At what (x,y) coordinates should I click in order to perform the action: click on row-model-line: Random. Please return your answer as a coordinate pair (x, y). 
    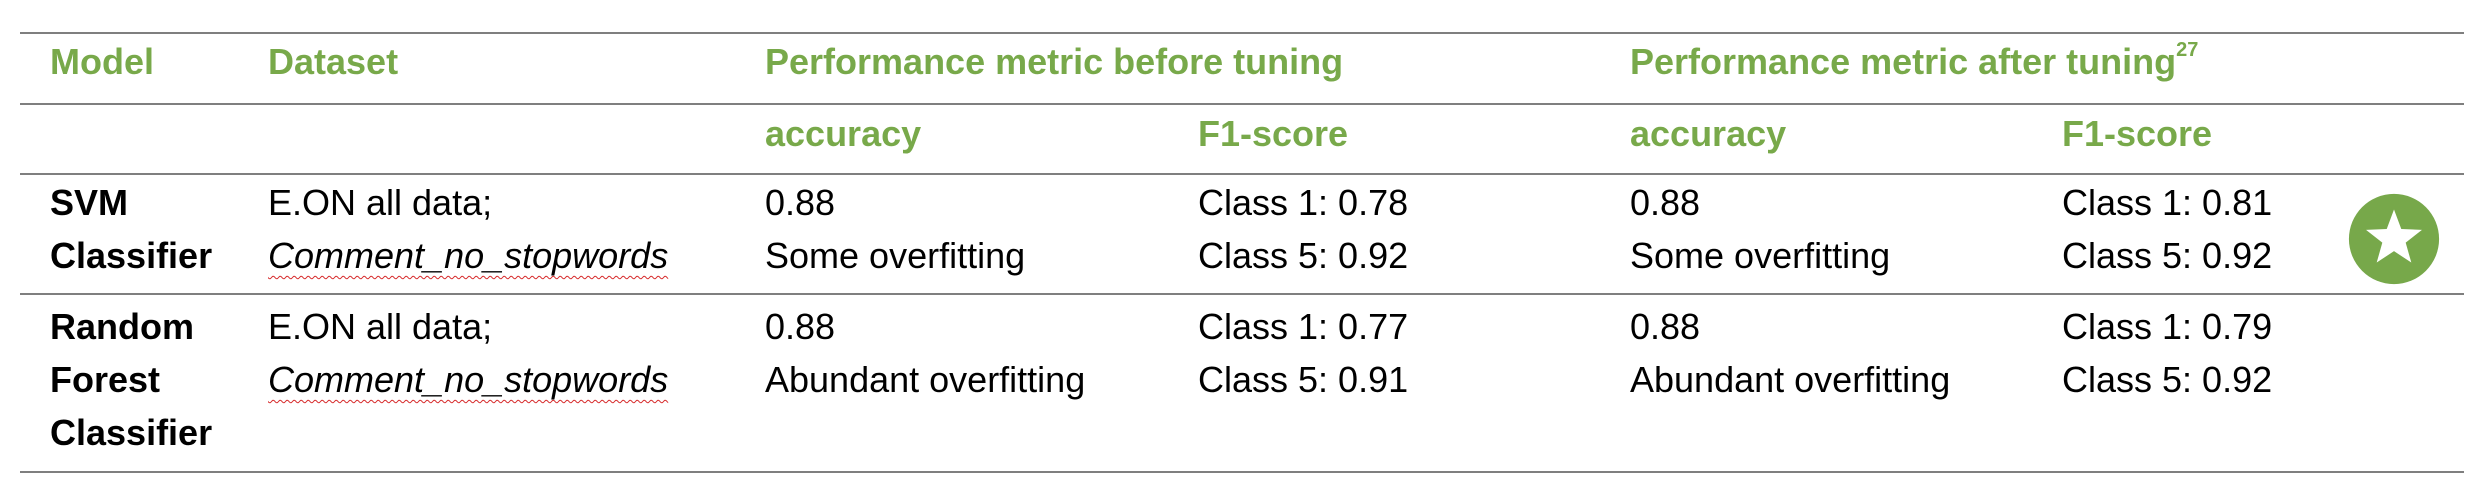
    Looking at the image, I should click on (122, 326).